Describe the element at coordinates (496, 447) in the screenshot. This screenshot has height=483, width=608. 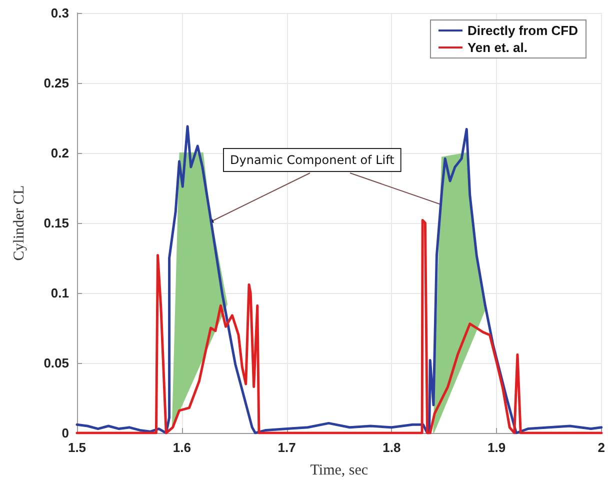
I see `x-tick-label: 1.9` at that location.